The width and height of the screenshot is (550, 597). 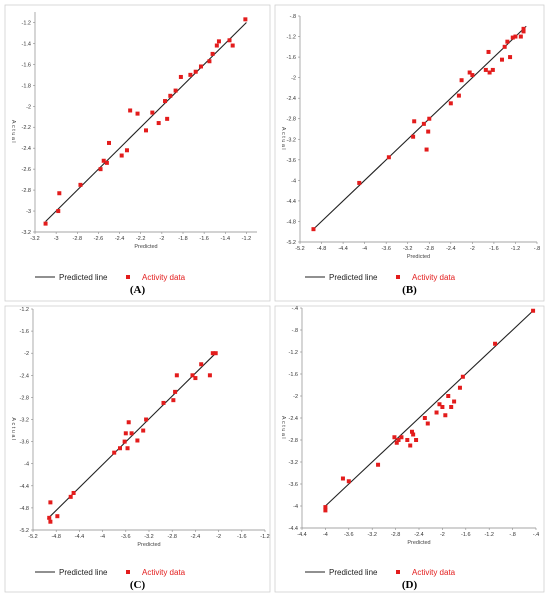 I want to click on y-tick-label: -4, so click(x=293, y=181).